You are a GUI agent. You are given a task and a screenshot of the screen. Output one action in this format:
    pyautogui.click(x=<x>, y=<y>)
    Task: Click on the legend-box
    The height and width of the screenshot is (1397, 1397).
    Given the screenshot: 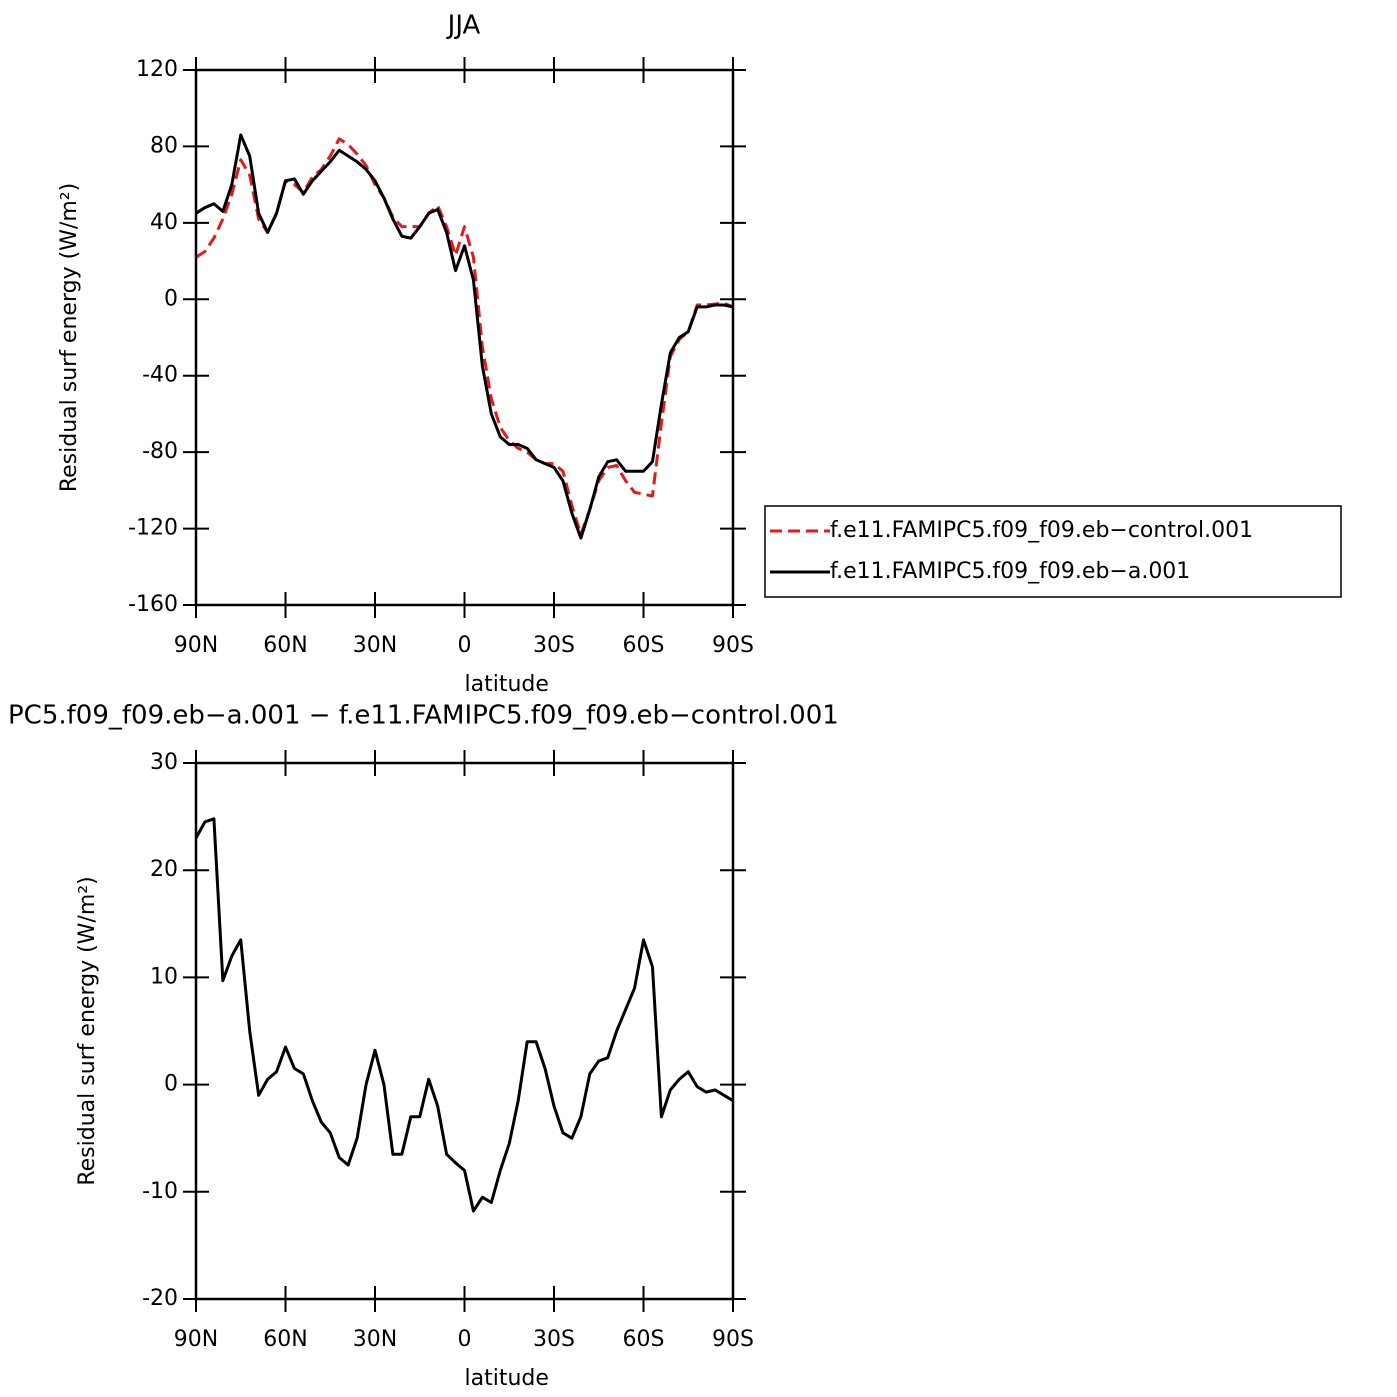 What is the action you would take?
    pyautogui.click(x=1053, y=551)
    